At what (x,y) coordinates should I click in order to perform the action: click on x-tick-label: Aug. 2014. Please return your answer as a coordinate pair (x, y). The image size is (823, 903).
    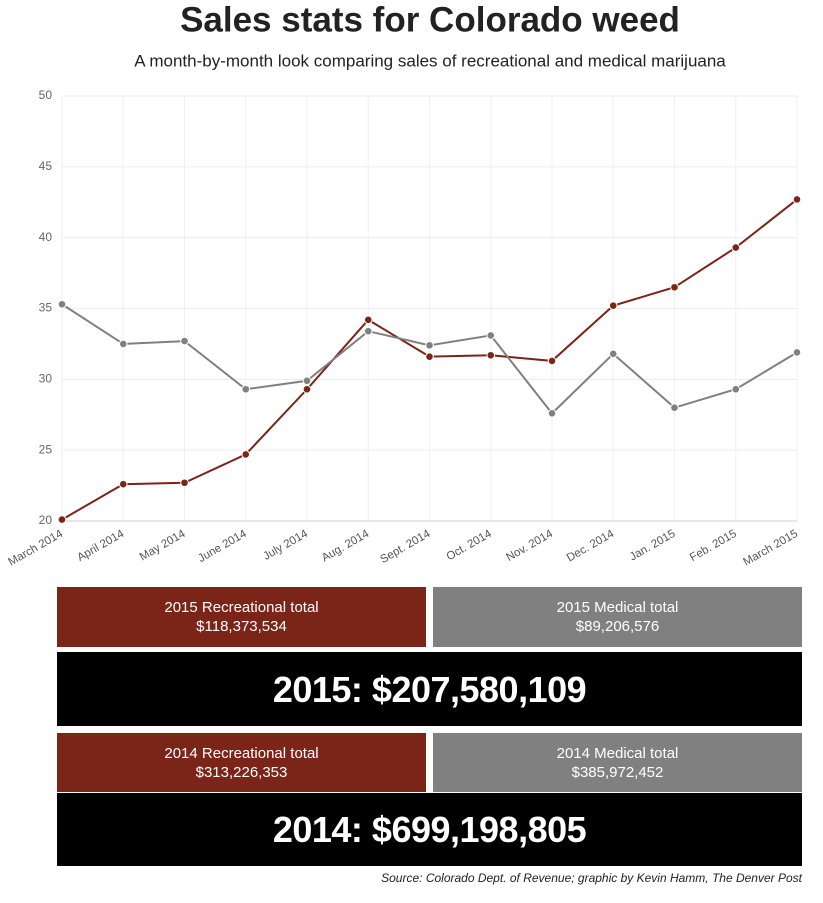
    Looking at the image, I should click on (346, 546).